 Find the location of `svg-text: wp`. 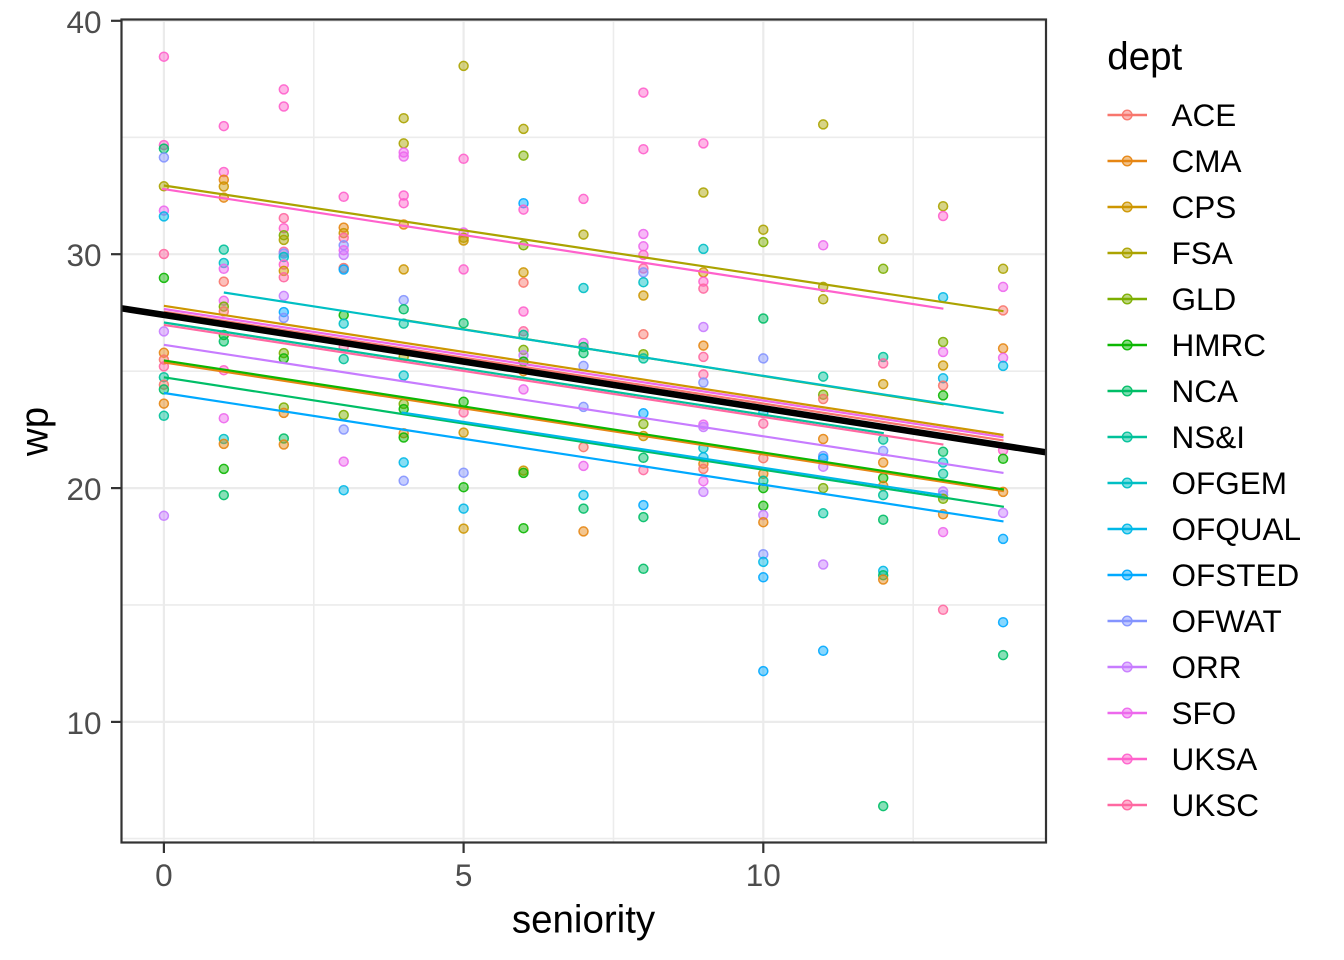

svg-text: wp is located at coordinates (35, 432).